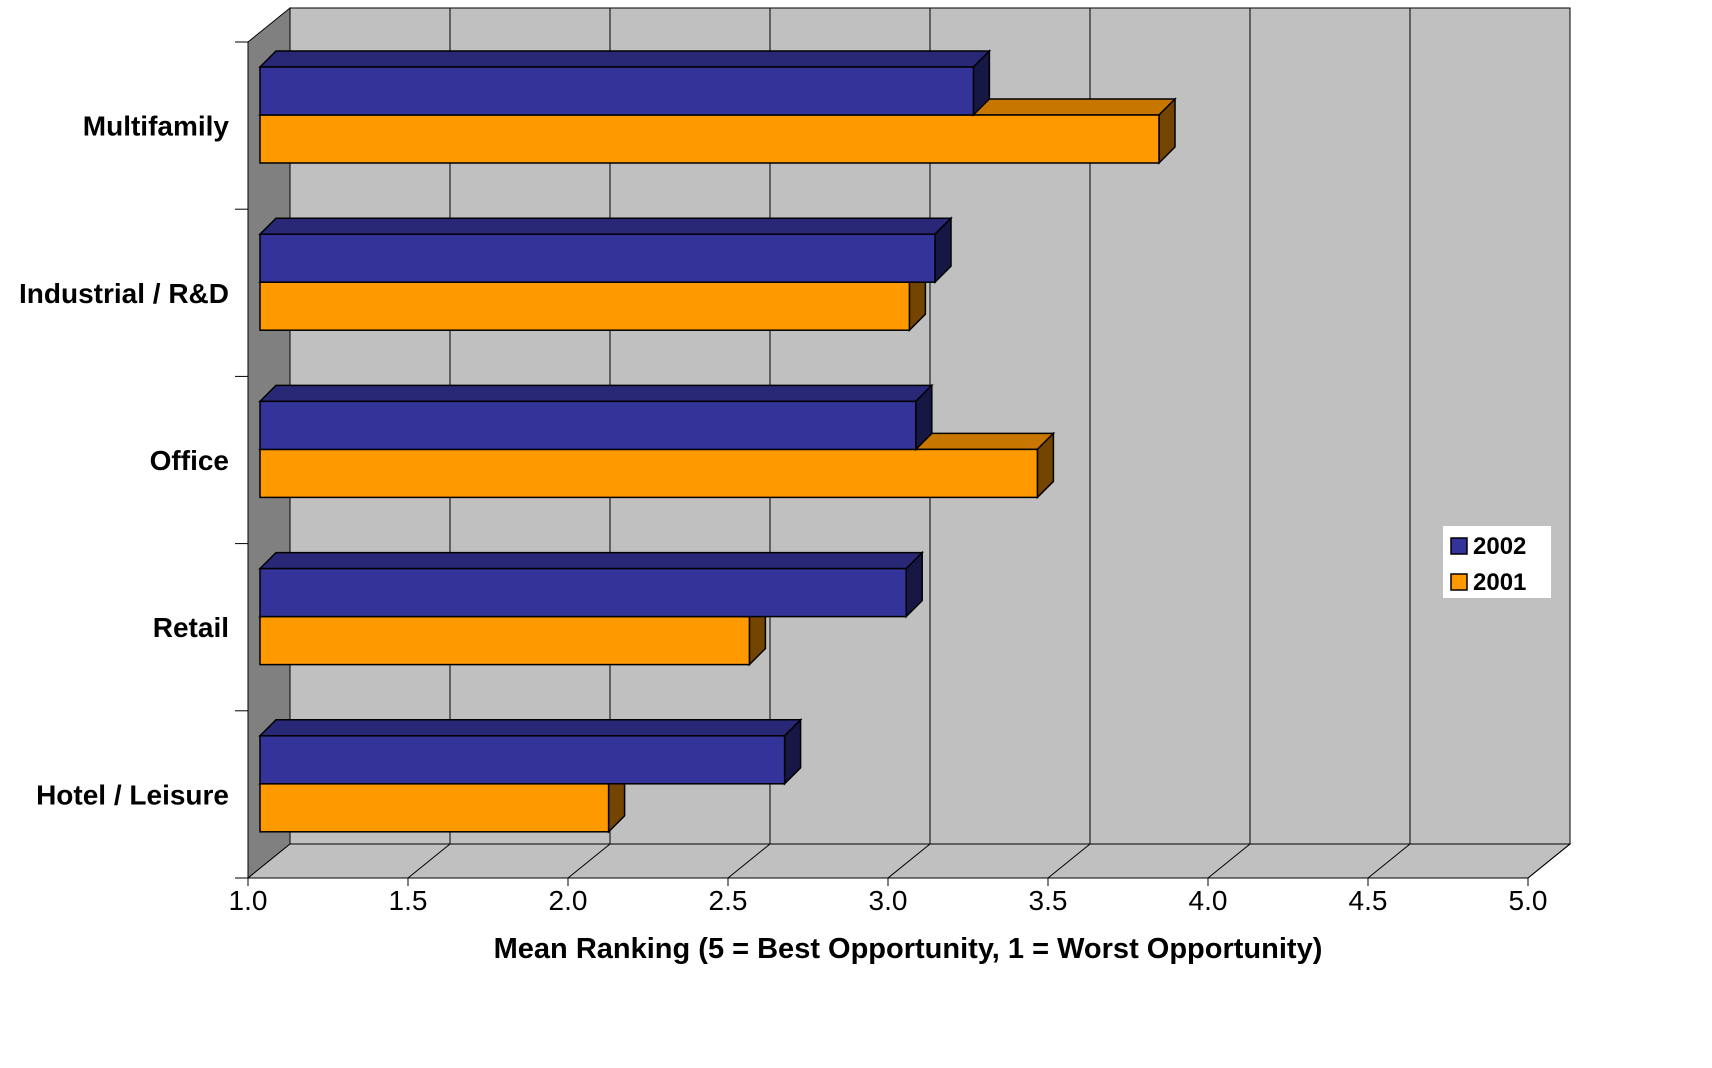  Describe the element at coordinates (408, 900) in the screenshot. I see `x-tick-label: 1.5` at that location.